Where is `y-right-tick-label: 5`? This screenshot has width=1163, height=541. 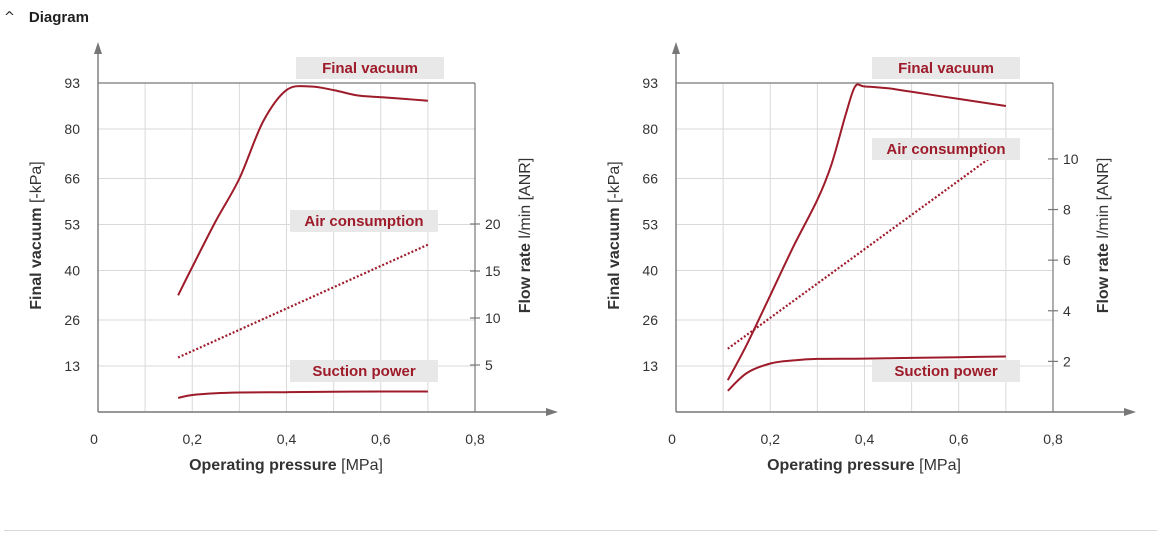
y-right-tick-label: 5 is located at coordinates (489, 365).